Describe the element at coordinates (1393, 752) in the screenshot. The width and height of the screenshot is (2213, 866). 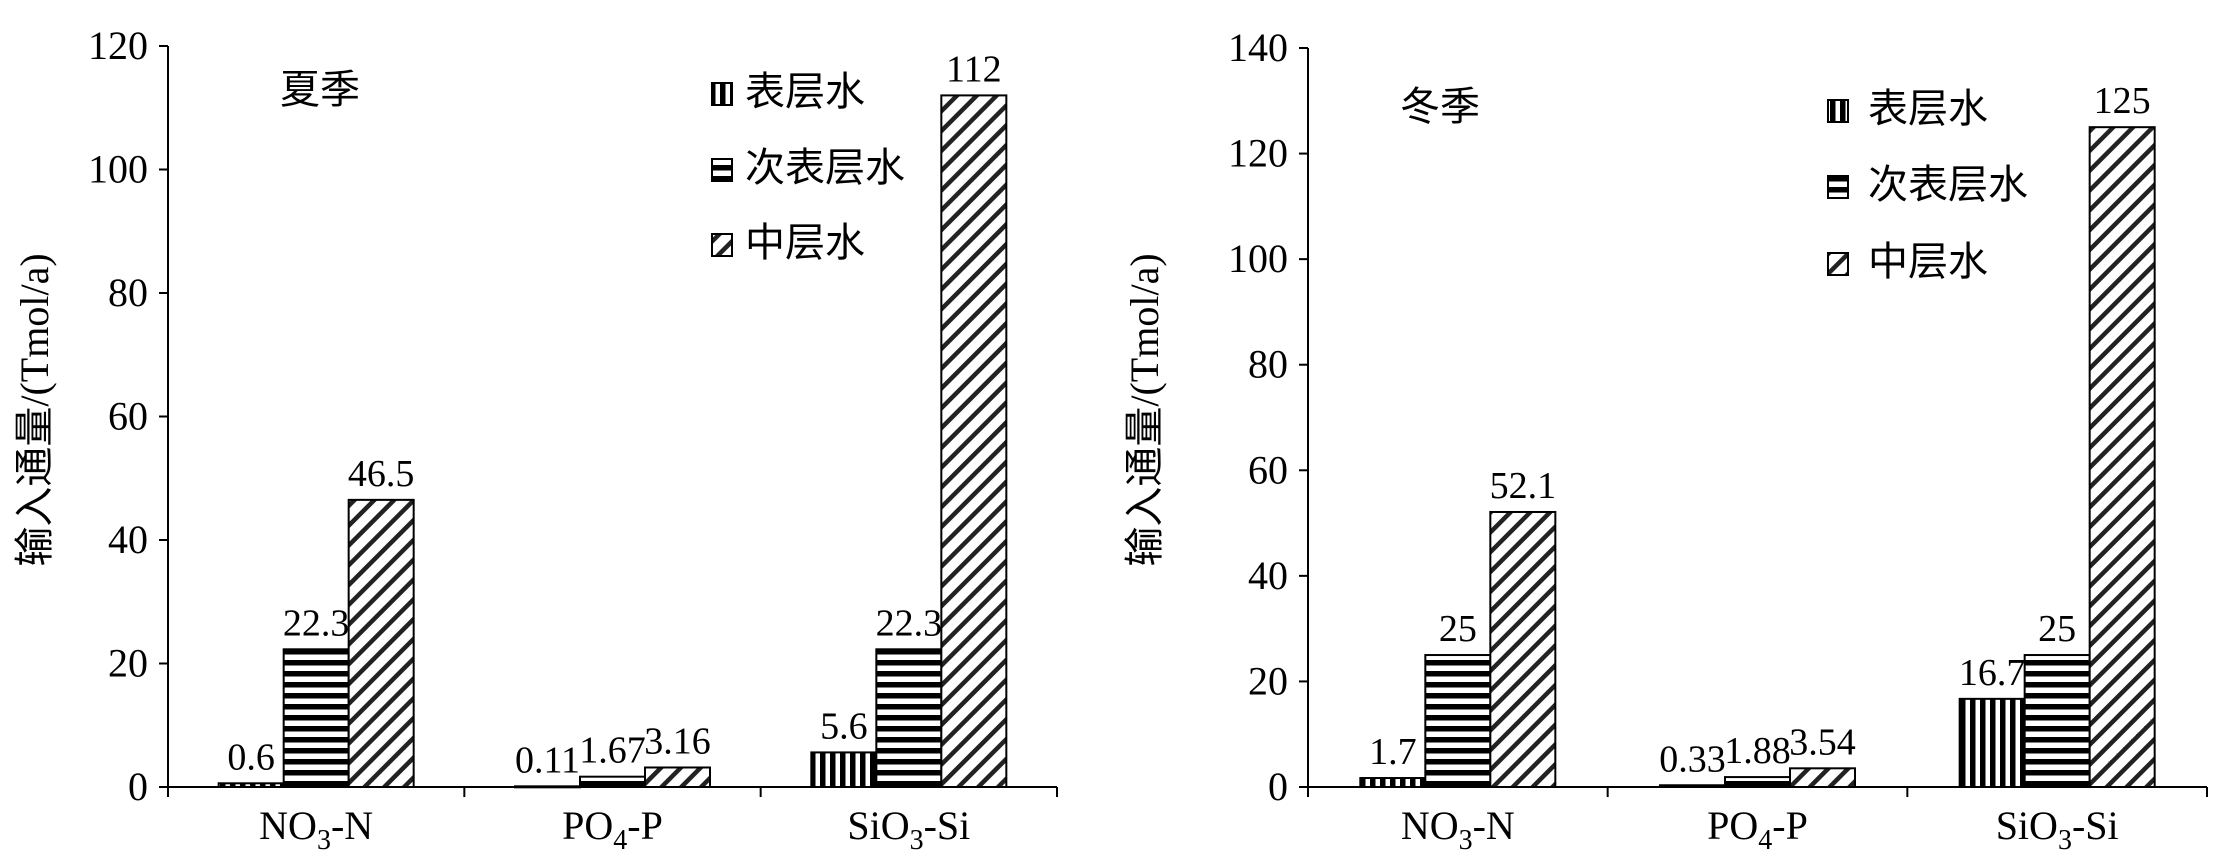
I see `bar-value-label: 1.7` at that location.